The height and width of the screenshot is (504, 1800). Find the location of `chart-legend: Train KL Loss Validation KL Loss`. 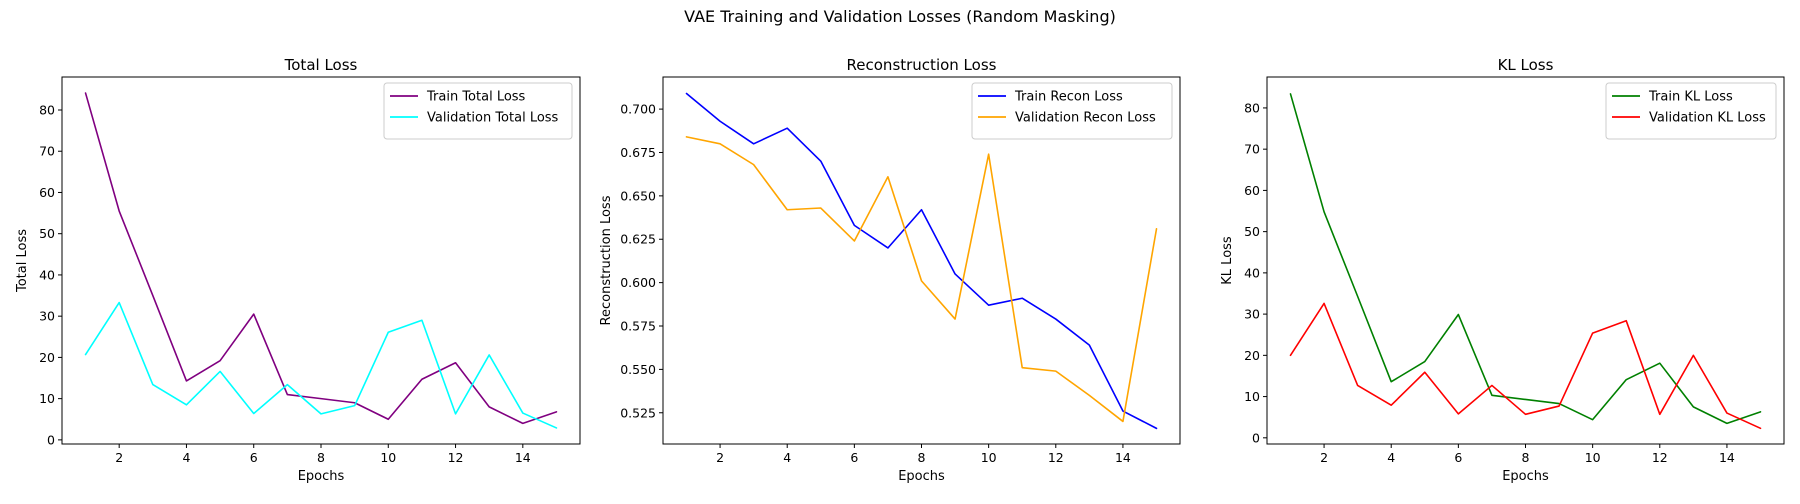

chart-legend: Train KL Loss Validation KL Loss is located at coordinates (1691, 111).